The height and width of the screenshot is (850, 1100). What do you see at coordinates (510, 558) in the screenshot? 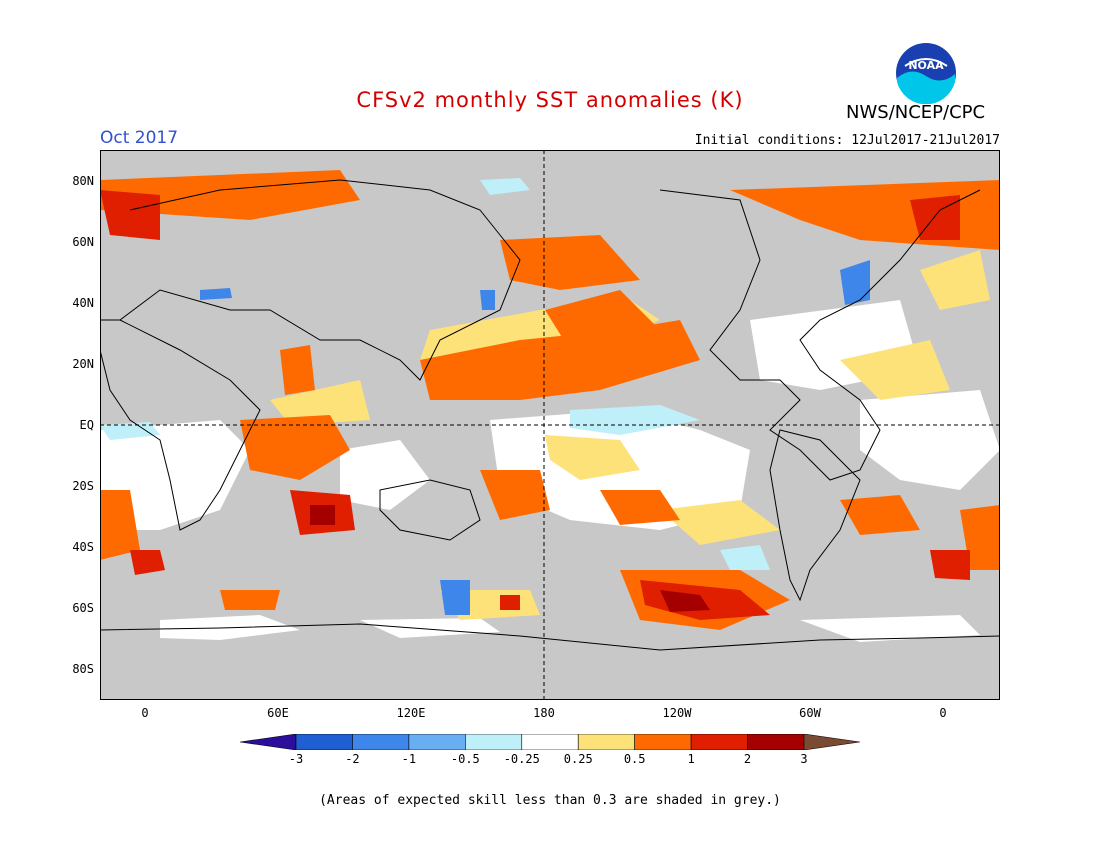
I see `very-strong-warm-regions` at bounding box center [510, 558].